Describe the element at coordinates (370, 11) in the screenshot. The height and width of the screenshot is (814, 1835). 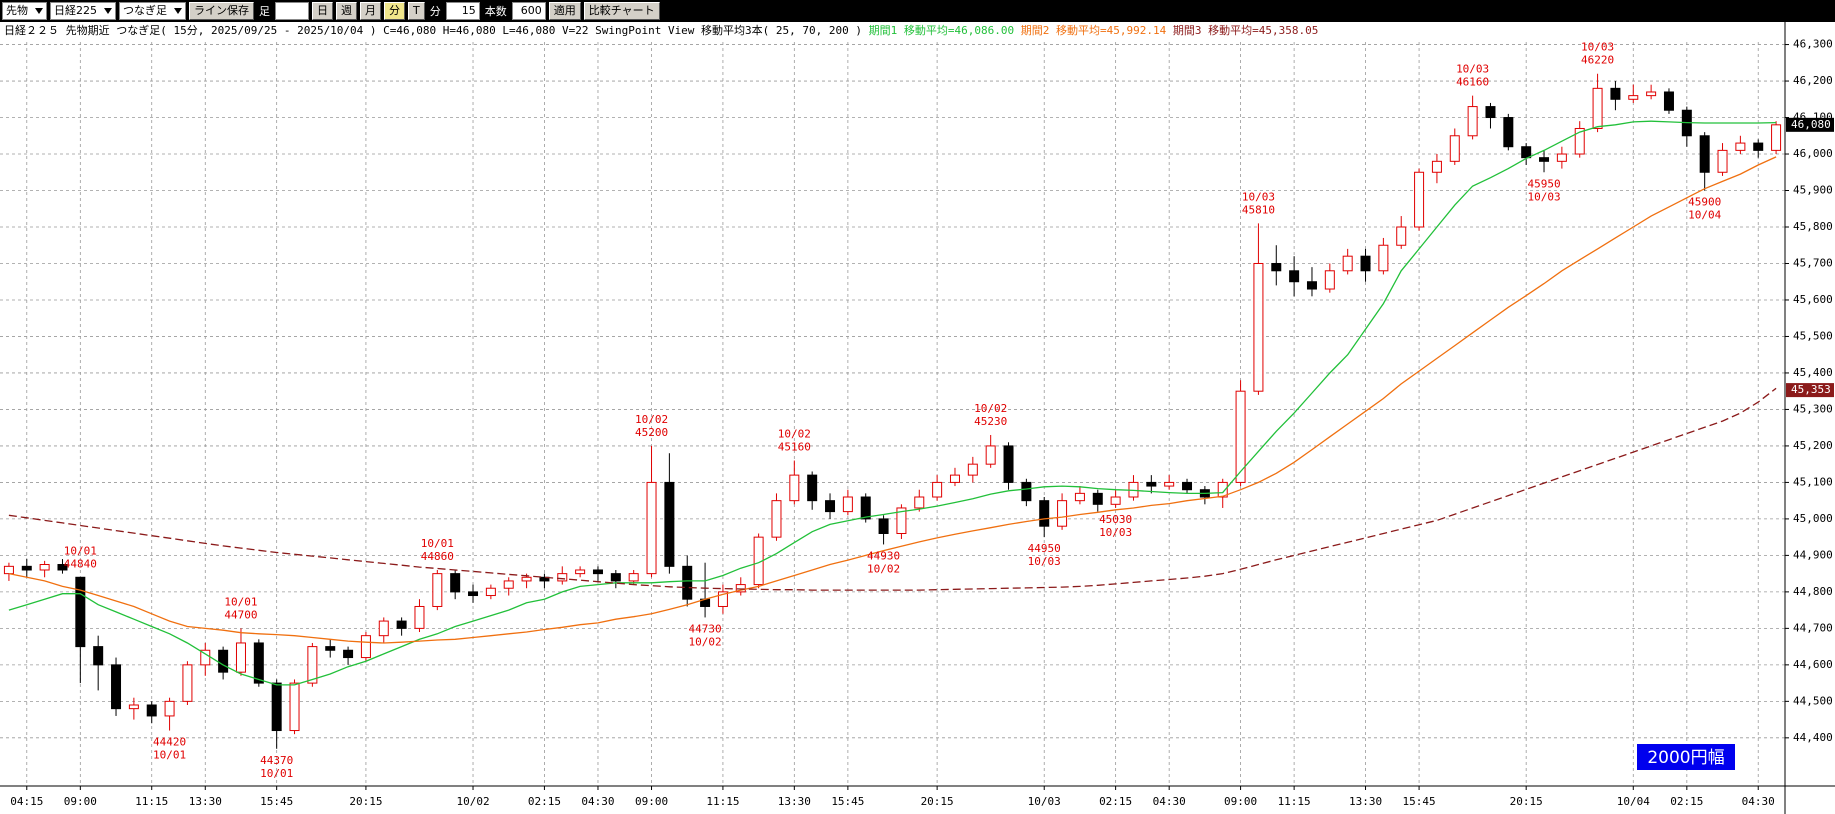
I see `period-button: 月` at that location.